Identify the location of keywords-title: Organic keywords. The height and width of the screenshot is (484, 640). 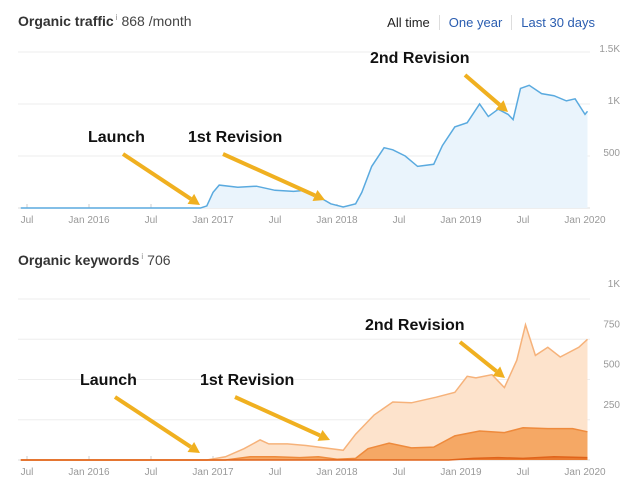
(79, 260).